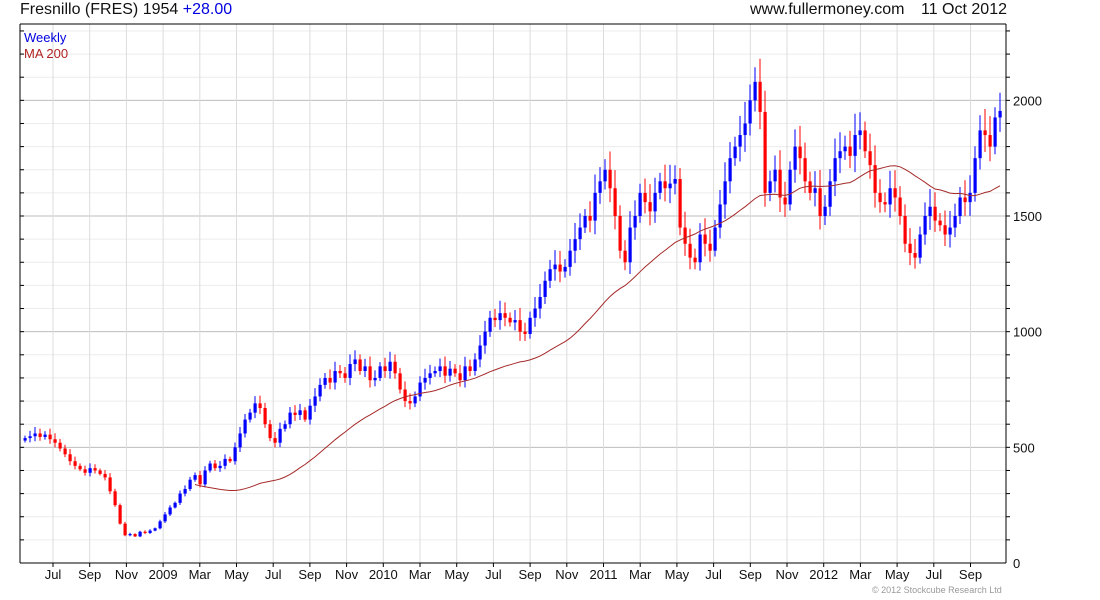  Describe the element at coordinates (163, 574) in the screenshot. I see `x-tick-label: 2009` at that location.